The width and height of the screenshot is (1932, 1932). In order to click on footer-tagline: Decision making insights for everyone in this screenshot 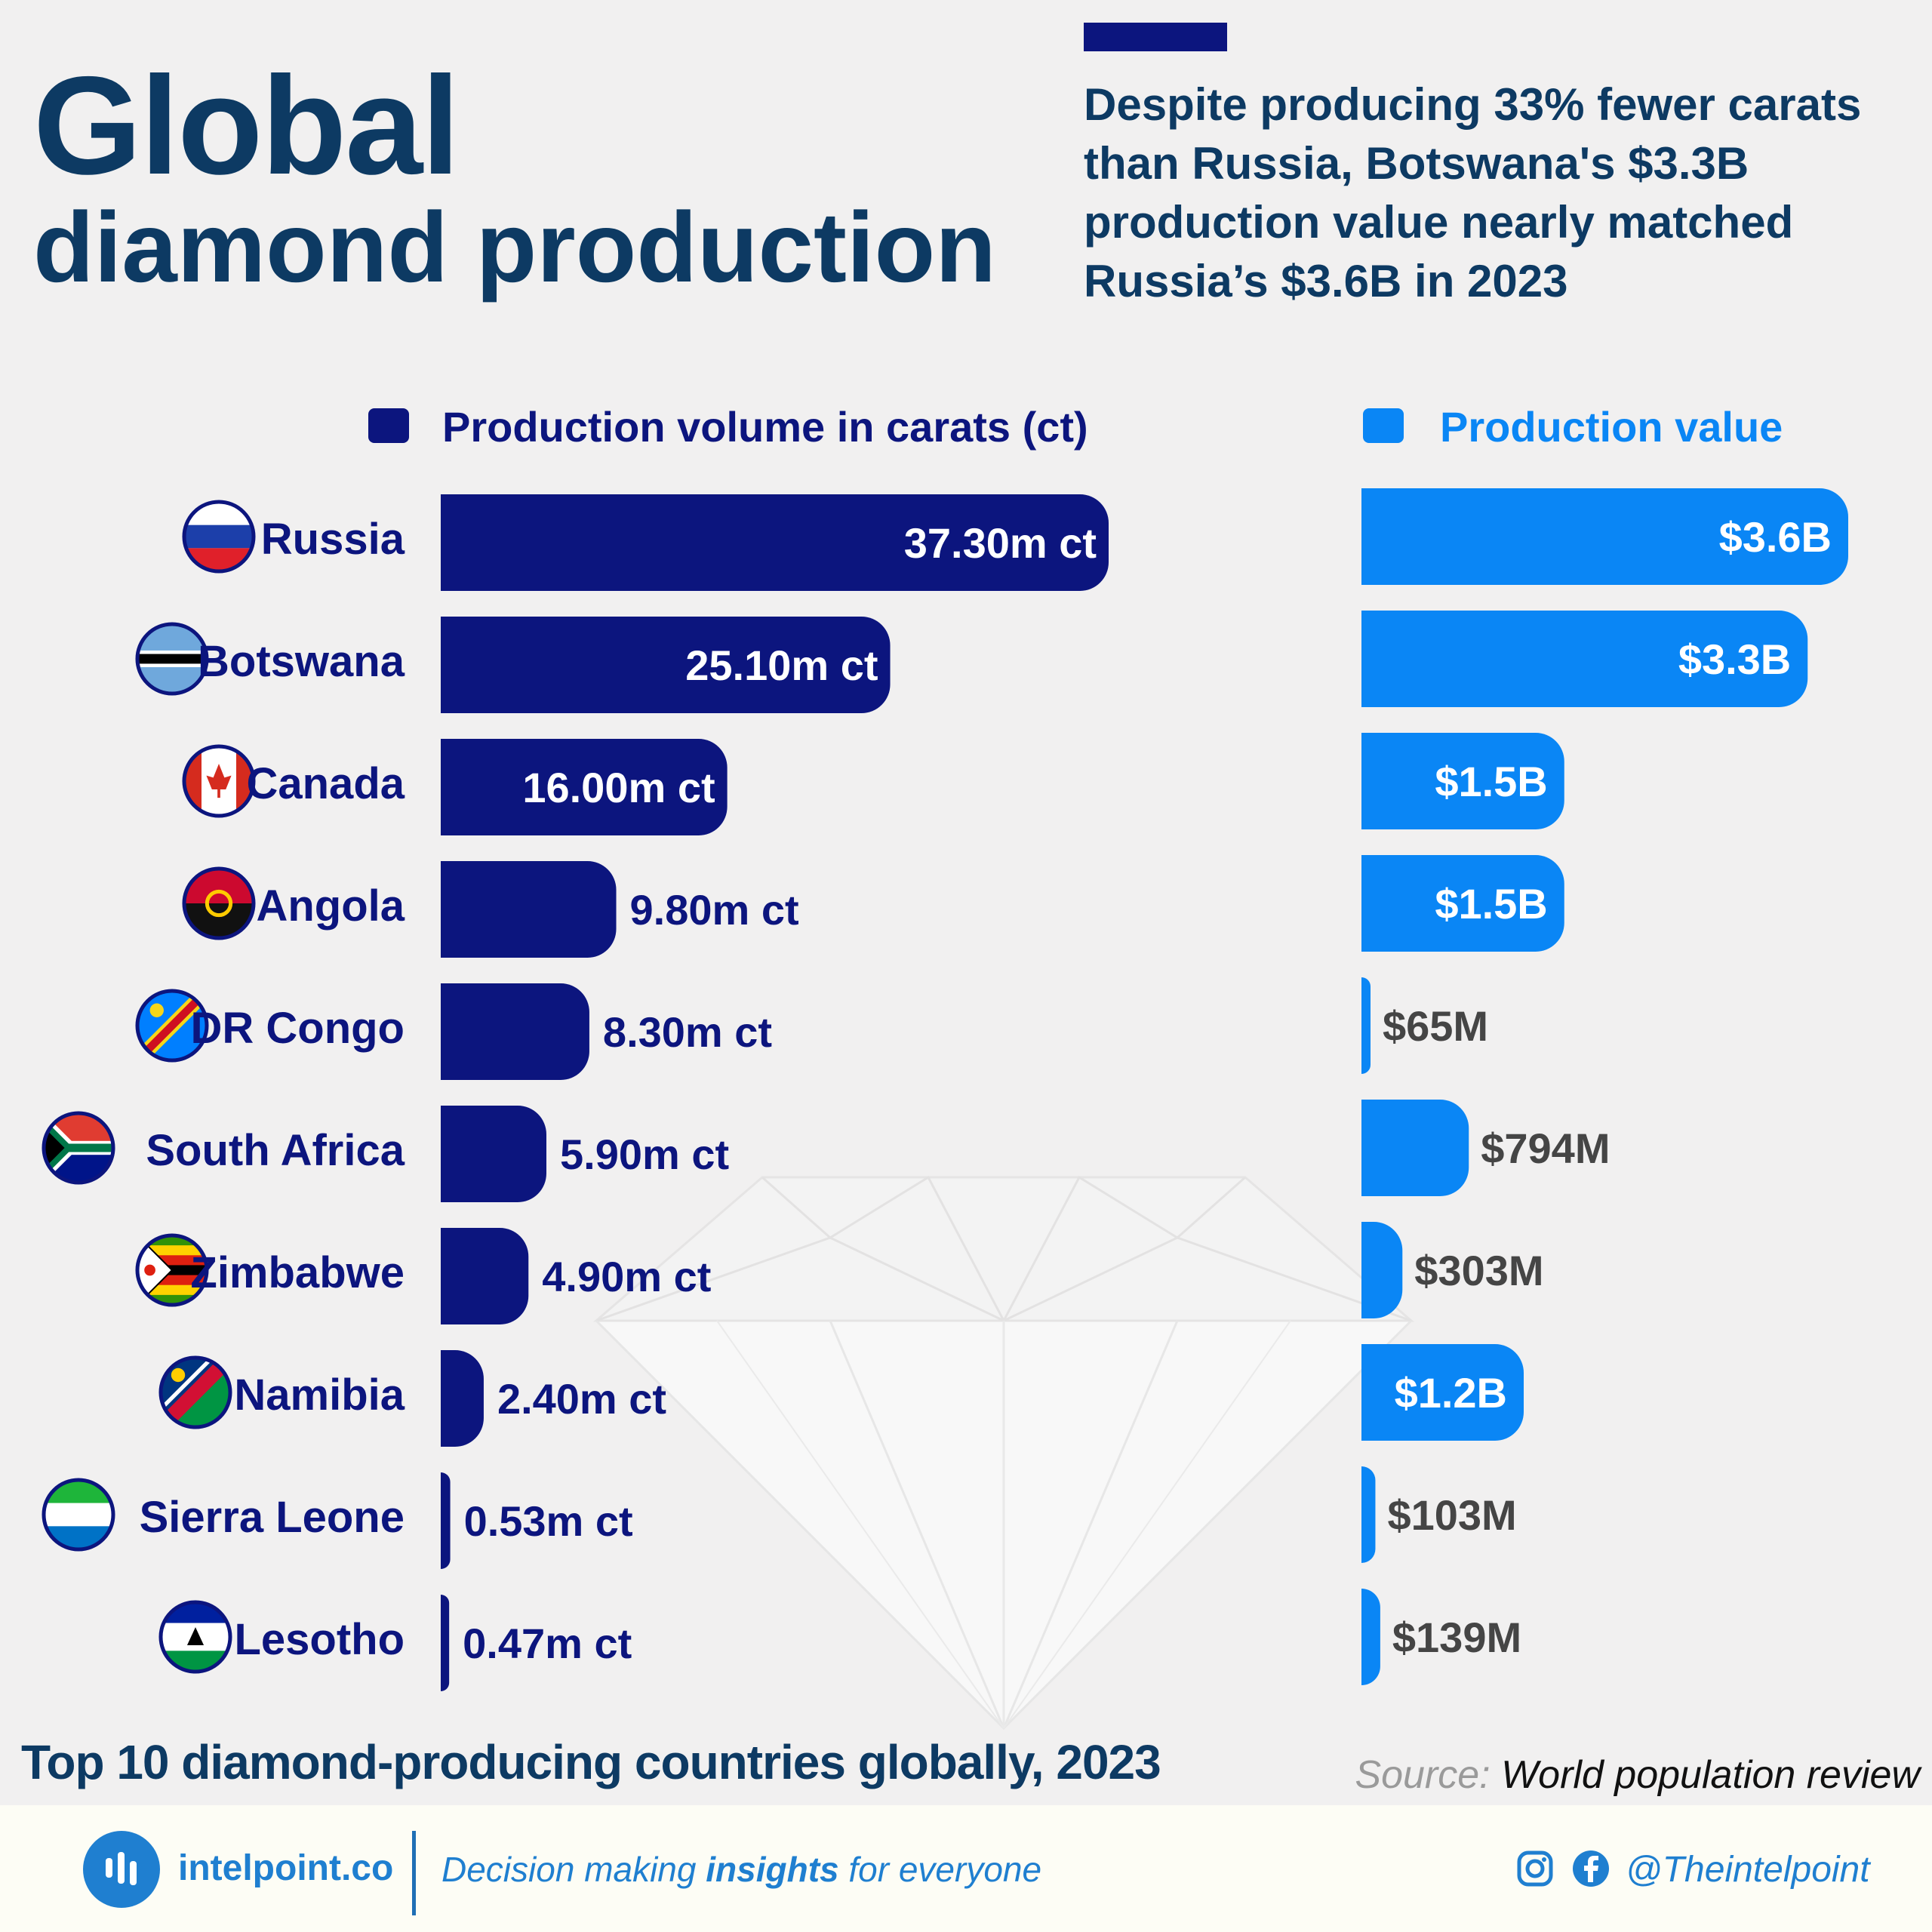, I will do `click(741, 1869)`.